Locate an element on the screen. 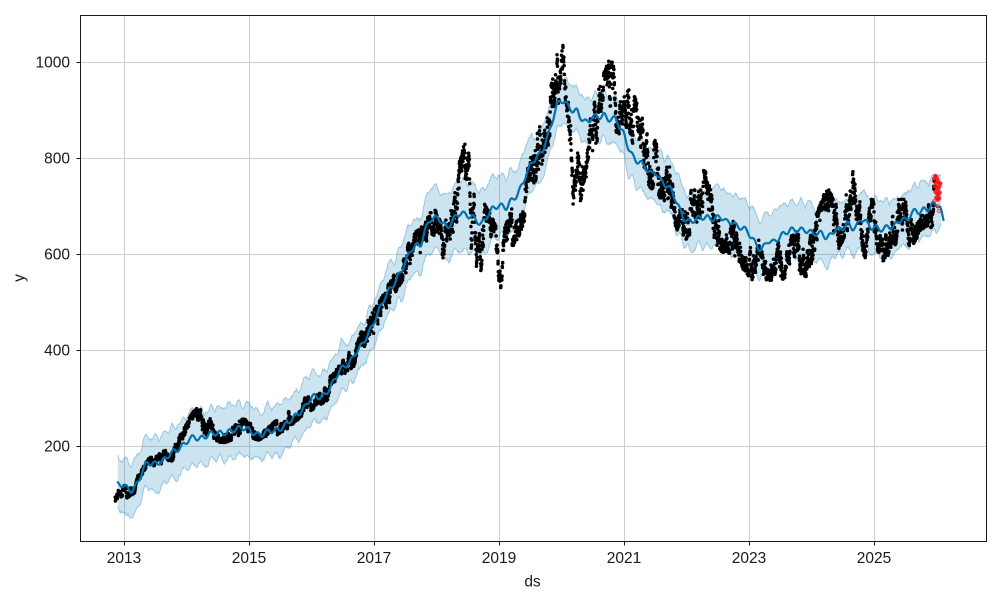  svg-text: 2021 is located at coordinates (624, 558).